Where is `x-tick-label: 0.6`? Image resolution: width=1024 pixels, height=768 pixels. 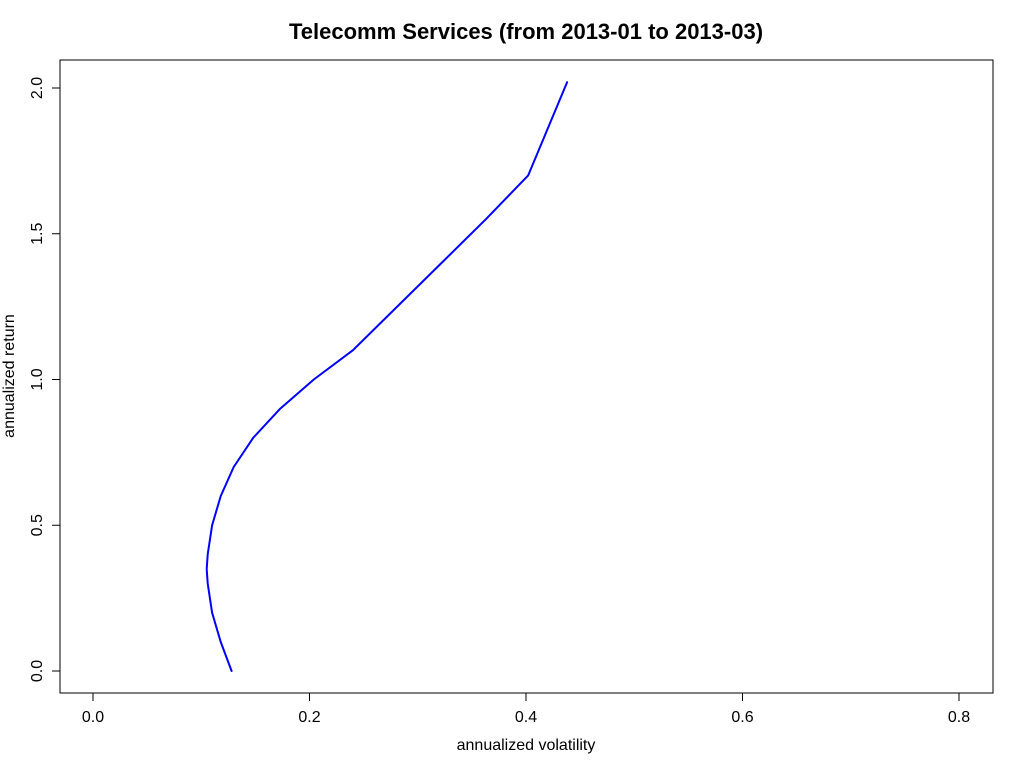
x-tick-label: 0.6 is located at coordinates (742, 717).